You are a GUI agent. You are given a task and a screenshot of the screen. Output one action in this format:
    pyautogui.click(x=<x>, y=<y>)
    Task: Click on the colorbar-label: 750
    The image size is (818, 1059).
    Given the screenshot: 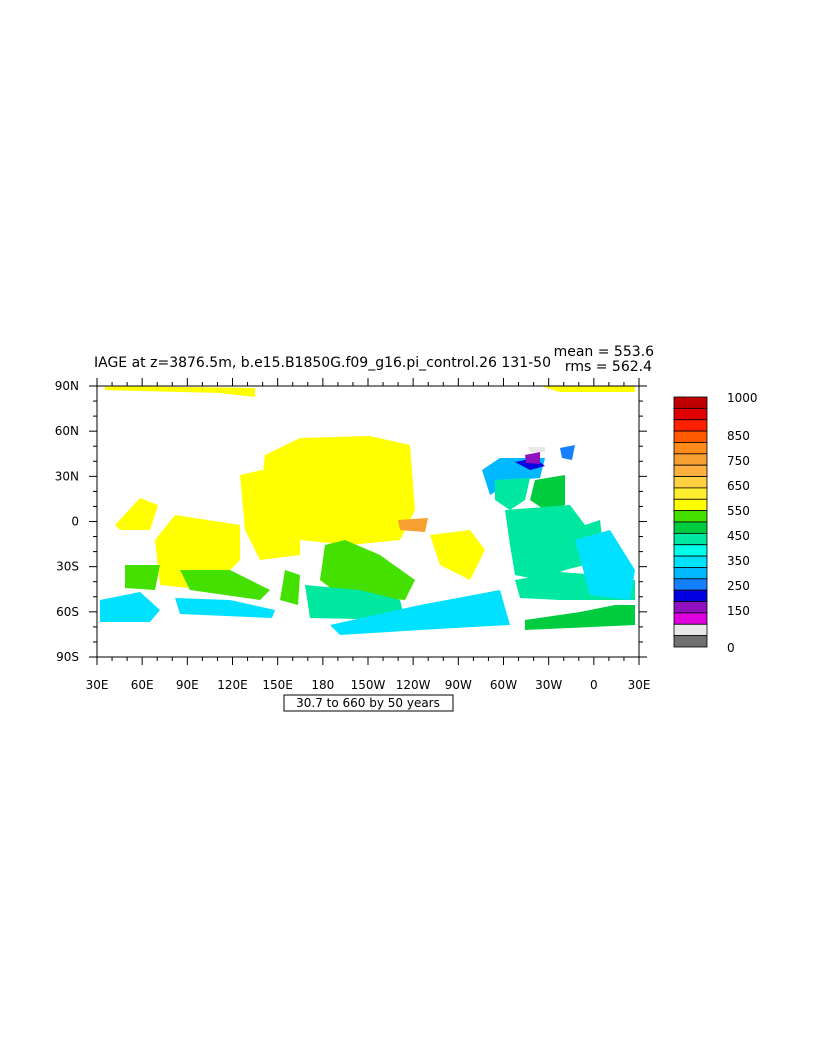 What is the action you would take?
    pyautogui.click(x=738, y=461)
    